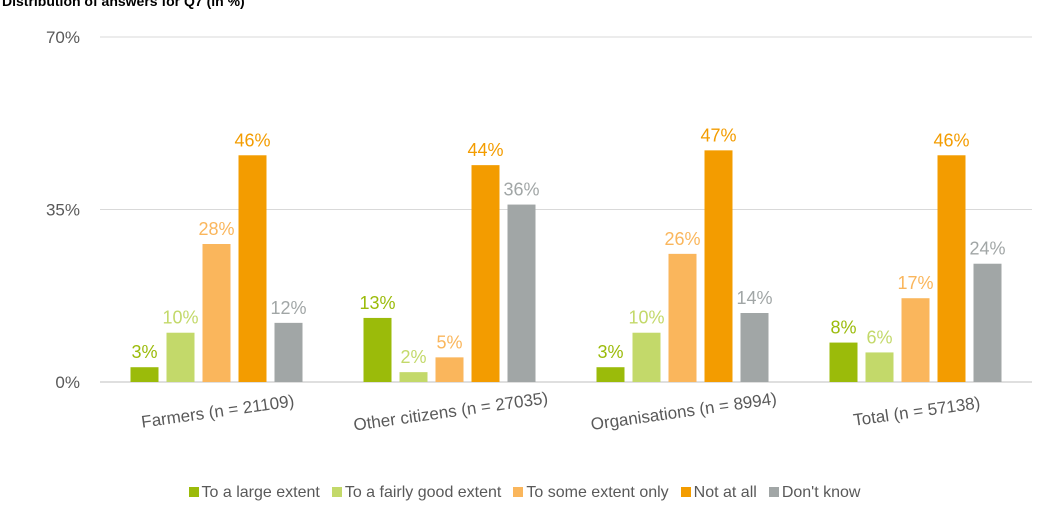 The image size is (1049, 528). I want to click on legend-item: To a fairly good extent, so click(416, 493).